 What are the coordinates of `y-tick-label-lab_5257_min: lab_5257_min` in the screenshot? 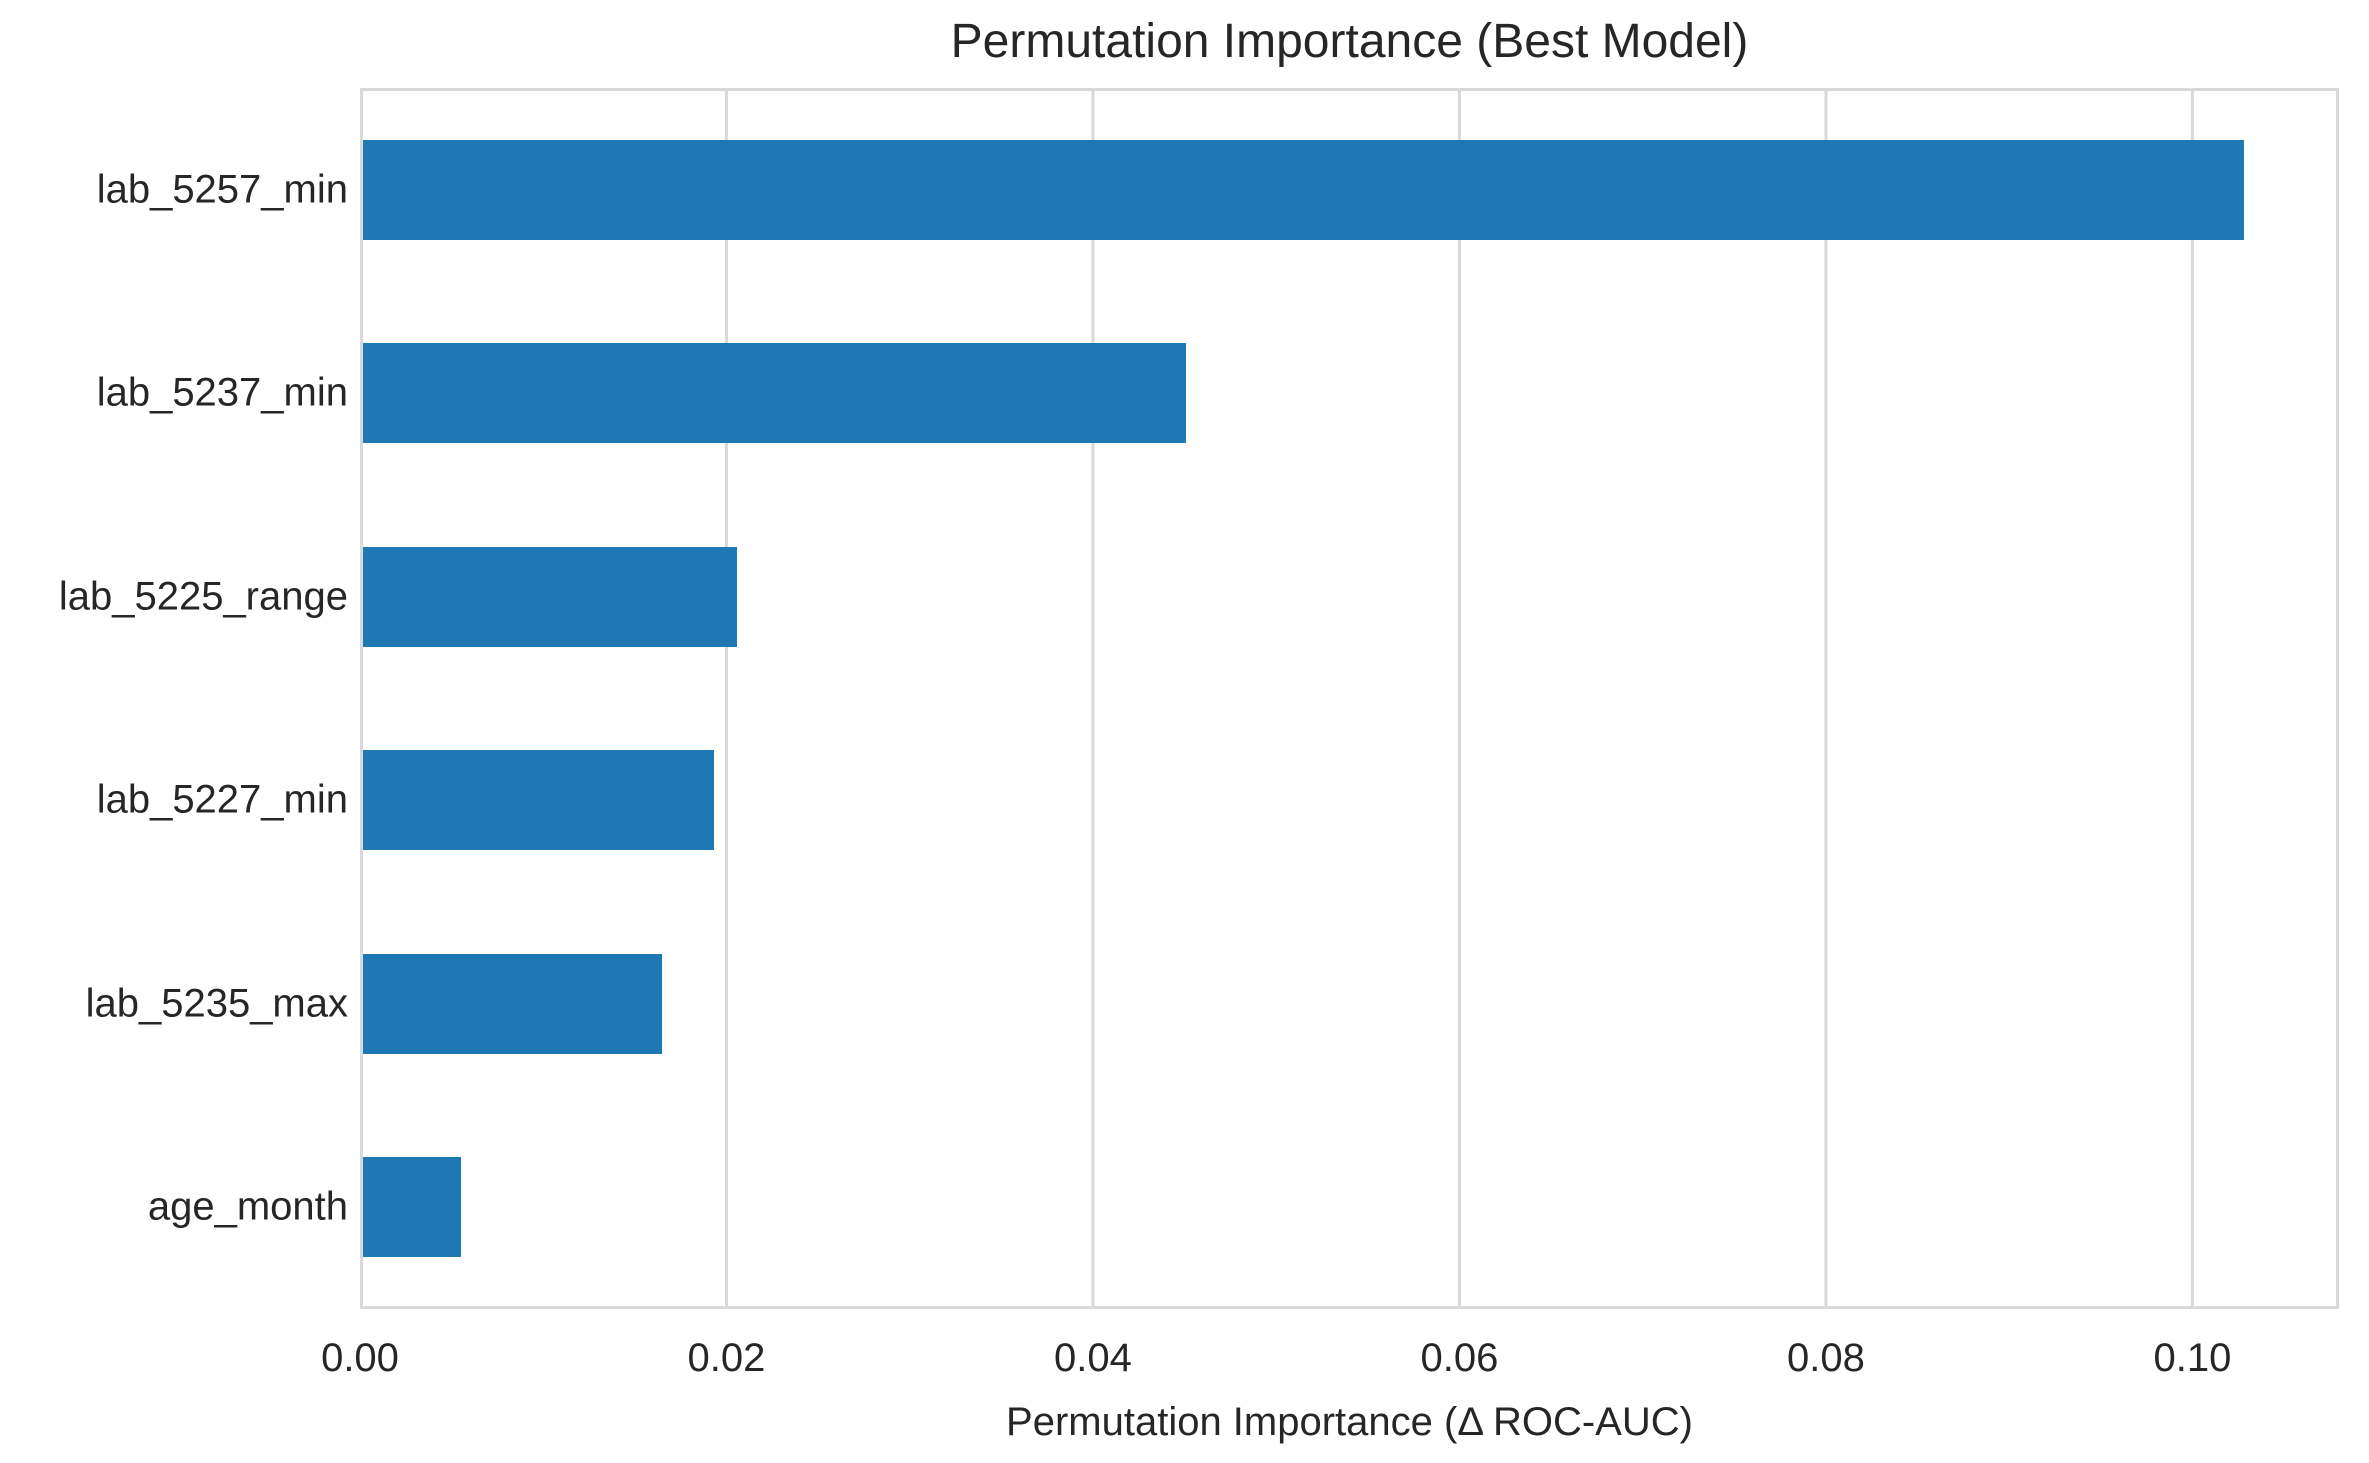 It's located at (222, 189).